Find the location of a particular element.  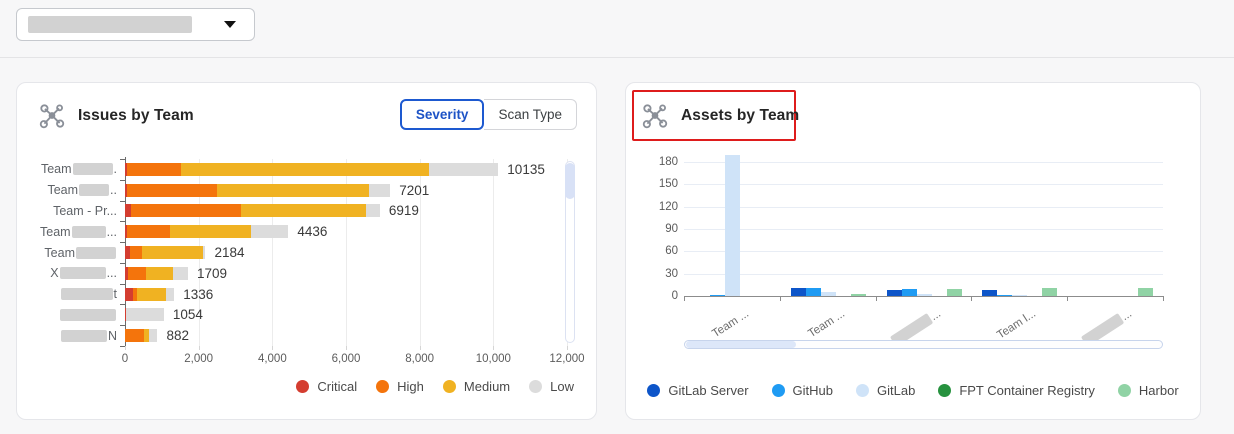

legend-item-harbor: Harbor is located at coordinates (1148, 390).